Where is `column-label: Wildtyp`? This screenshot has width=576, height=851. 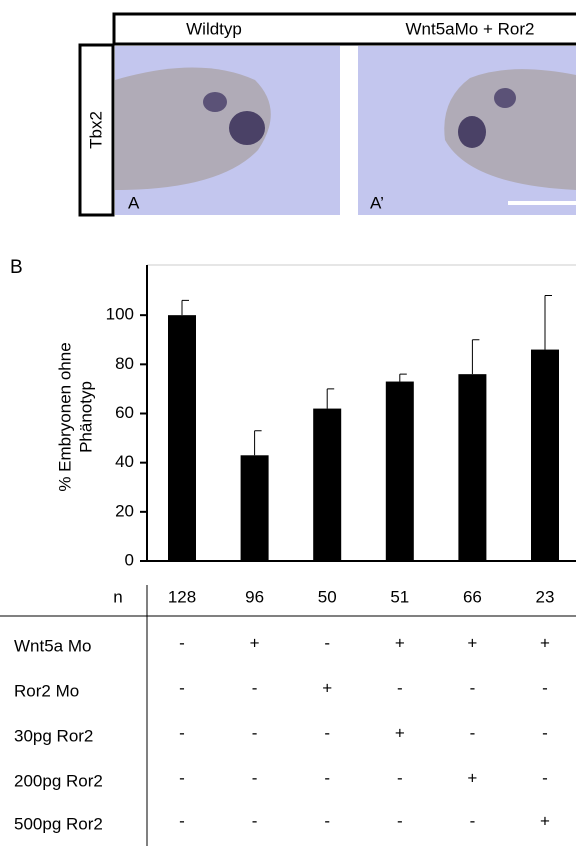
column-label: Wildtyp is located at coordinates (214, 28).